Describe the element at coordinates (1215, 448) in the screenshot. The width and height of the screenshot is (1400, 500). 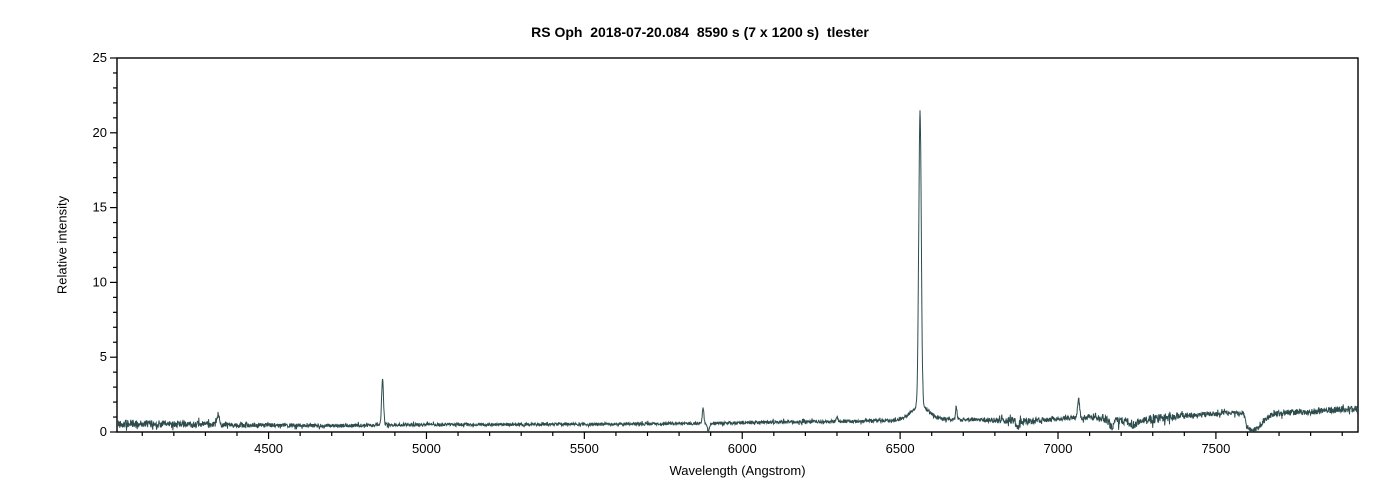
I see `x-tick-label: 7500` at that location.